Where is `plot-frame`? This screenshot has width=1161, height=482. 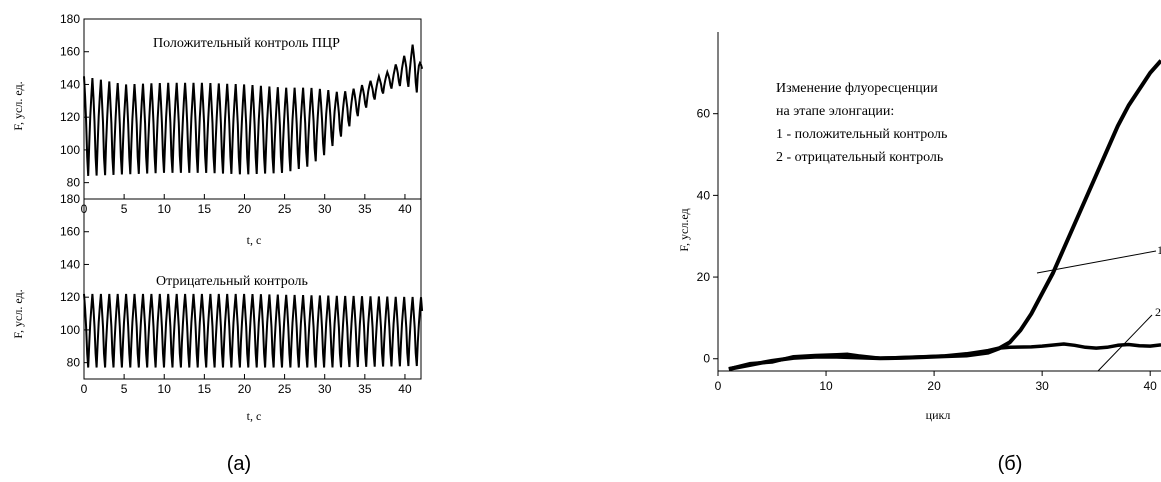
plot-frame is located at coordinates (252, 289).